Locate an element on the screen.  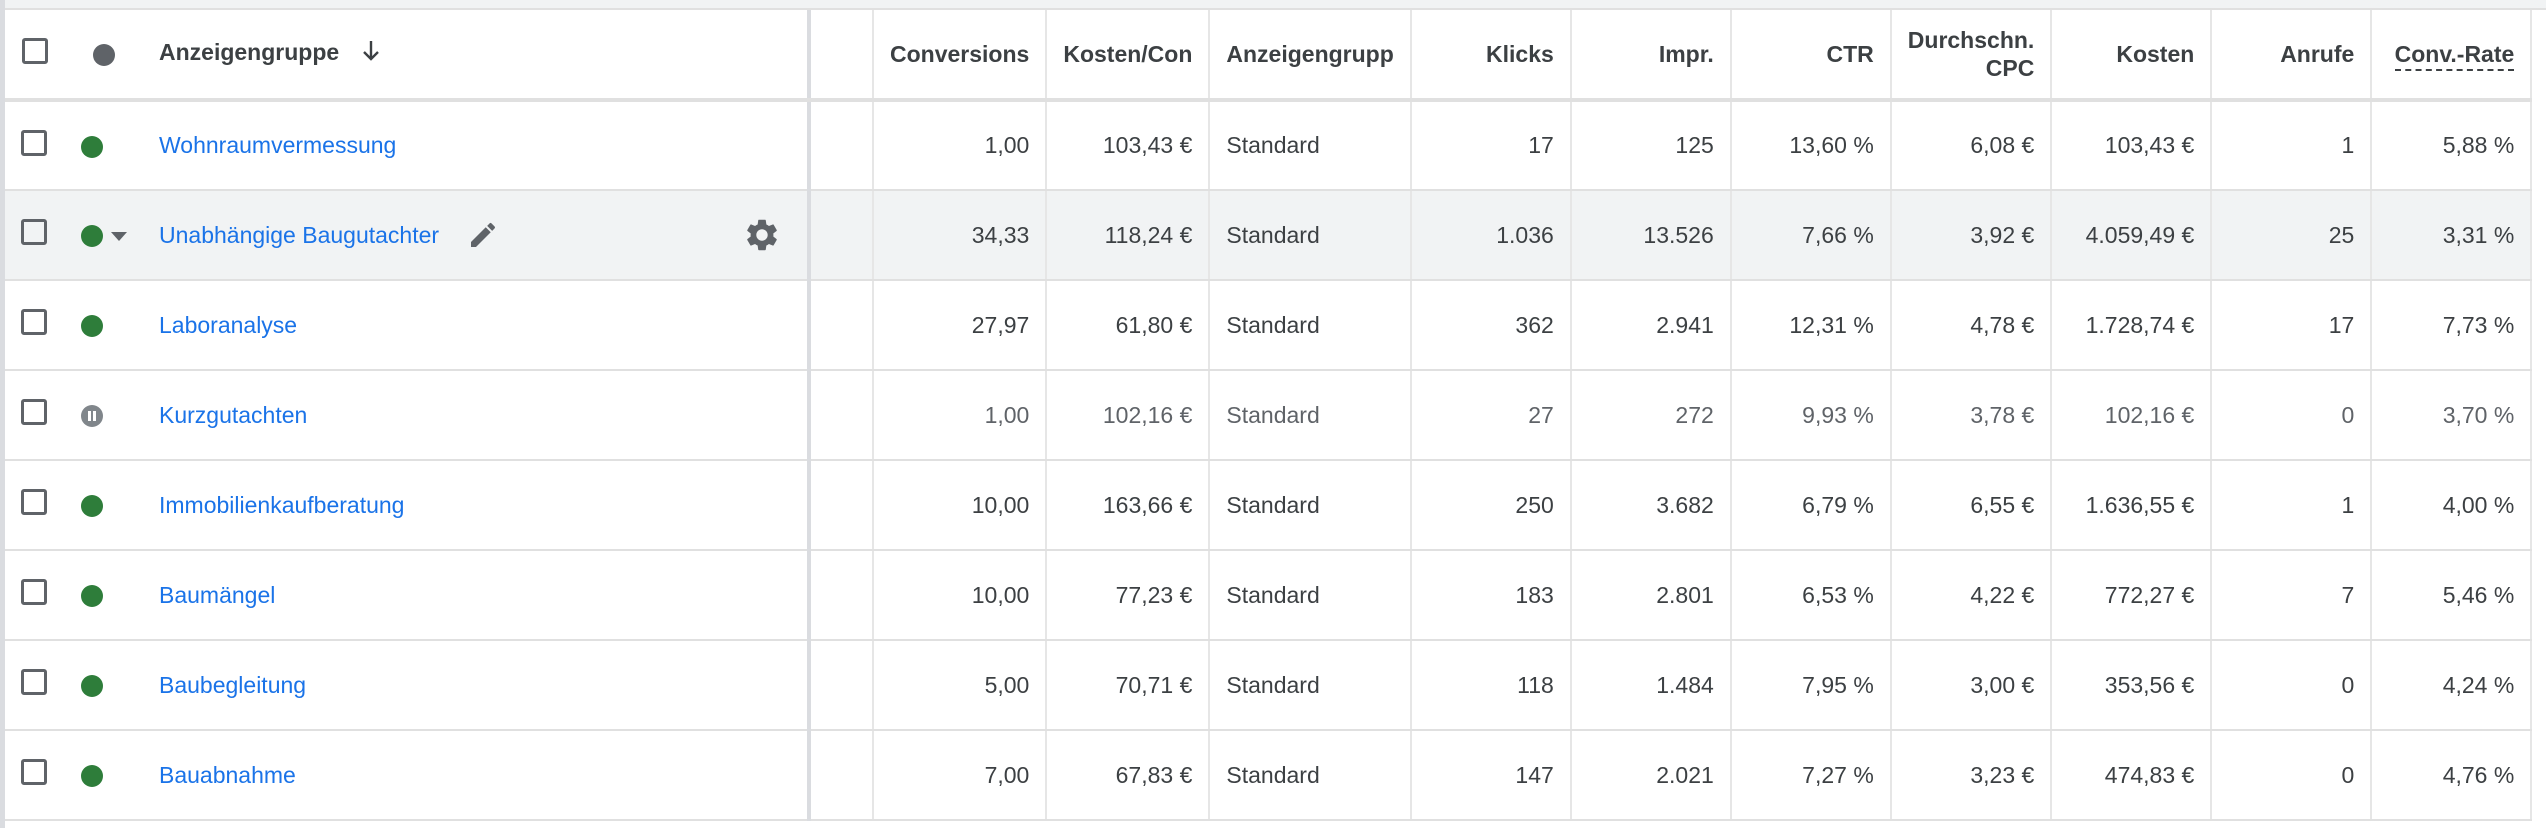
cell-conversions: 27,97 is located at coordinates (960, 325).